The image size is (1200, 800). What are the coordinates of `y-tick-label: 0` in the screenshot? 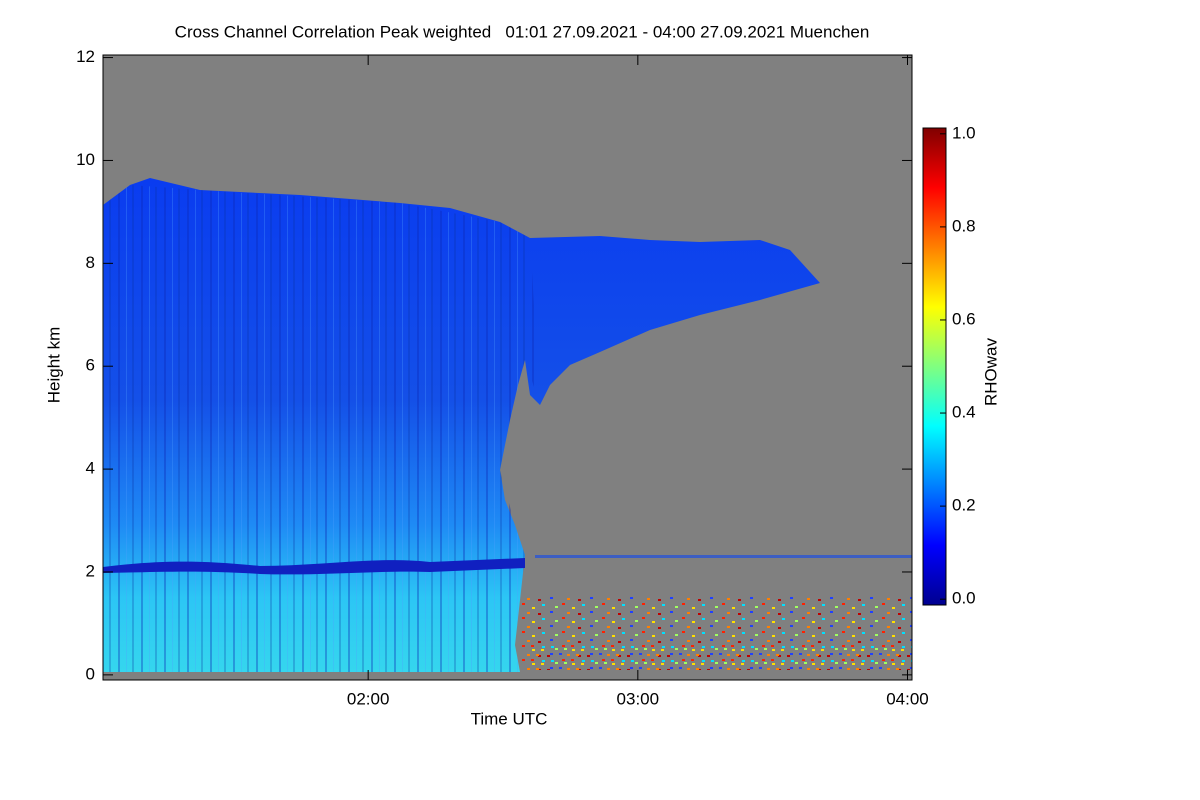 It's located at (90, 673).